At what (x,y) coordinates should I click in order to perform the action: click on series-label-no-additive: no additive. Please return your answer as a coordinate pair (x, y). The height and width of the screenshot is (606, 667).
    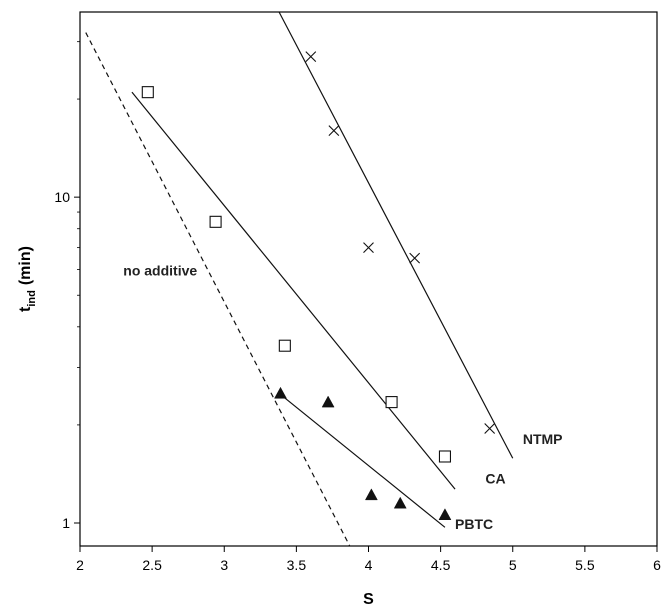
    Looking at the image, I should click on (160, 270).